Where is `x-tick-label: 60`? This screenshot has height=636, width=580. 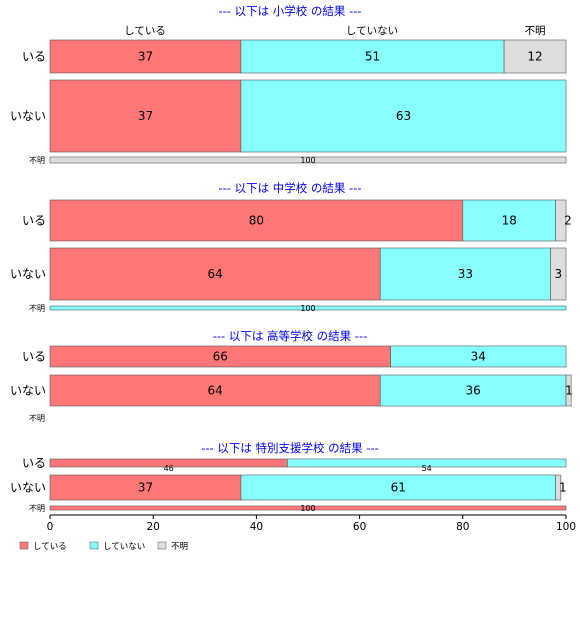
x-tick-label: 60 is located at coordinates (359, 527).